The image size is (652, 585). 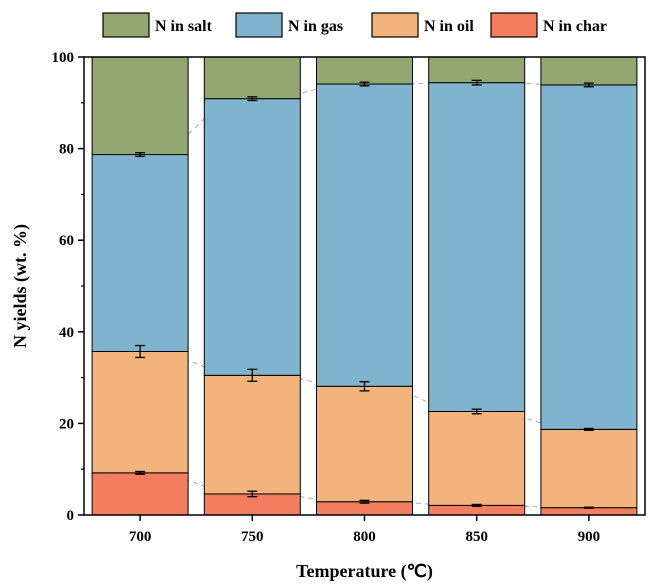 I want to click on y-tick-label: 40, so click(x=66, y=333).